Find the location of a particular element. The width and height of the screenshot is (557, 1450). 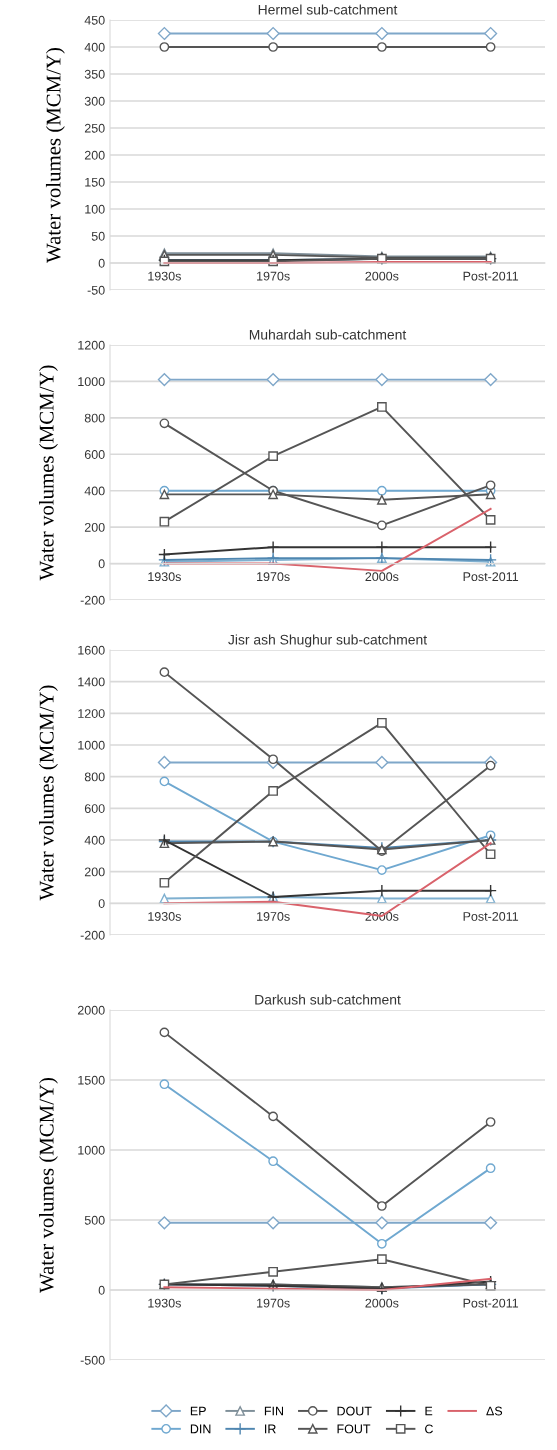

legend-label: C is located at coordinates (429, 1429).